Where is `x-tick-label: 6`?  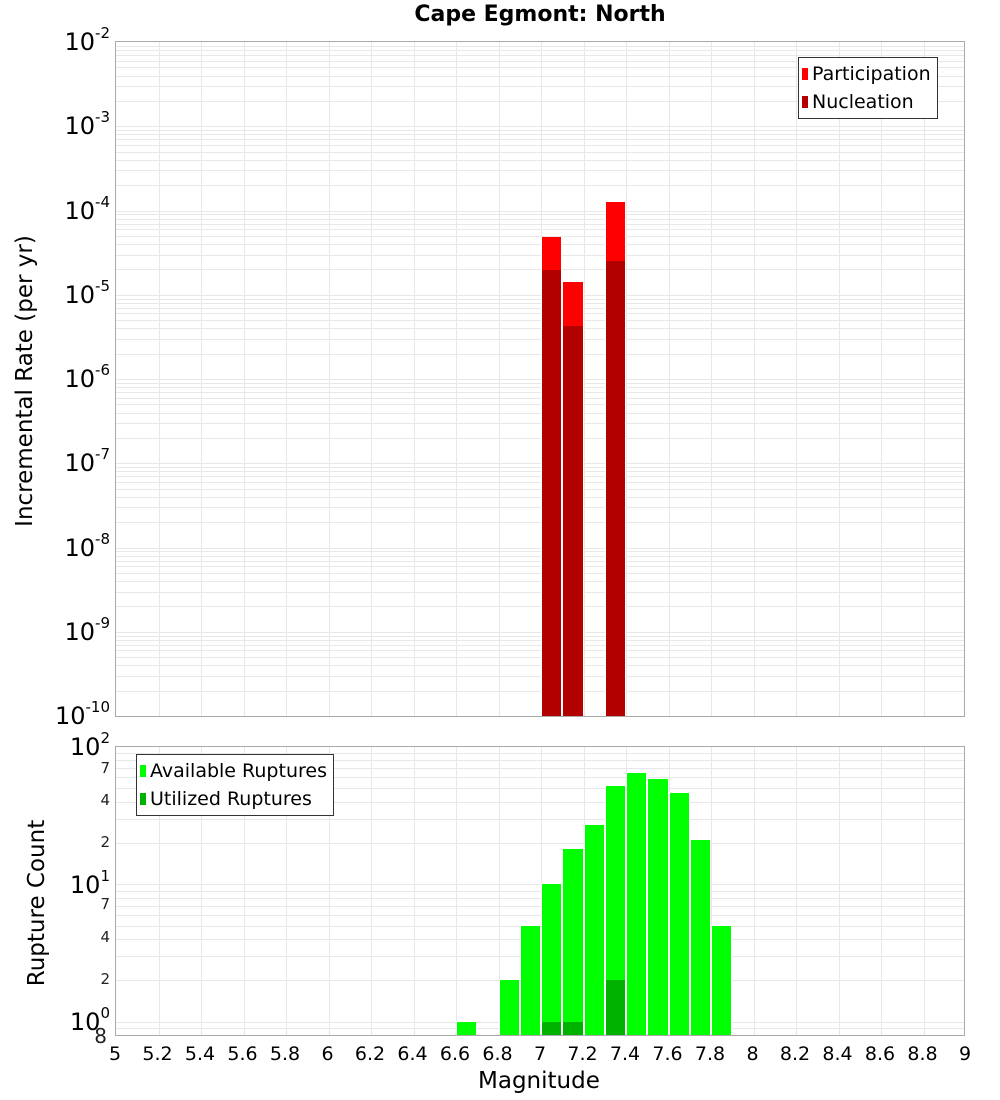
x-tick-label: 6 is located at coordinates (327, 1054).